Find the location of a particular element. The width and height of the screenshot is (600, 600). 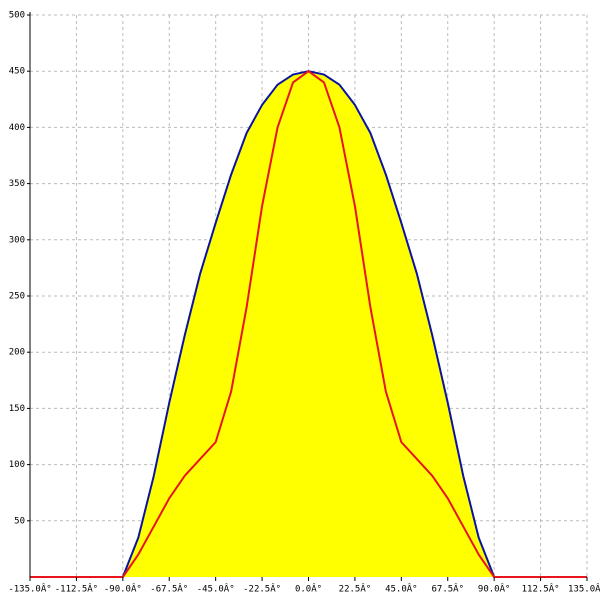

y-tick-label: 500 is located at coordinates (17, 16).